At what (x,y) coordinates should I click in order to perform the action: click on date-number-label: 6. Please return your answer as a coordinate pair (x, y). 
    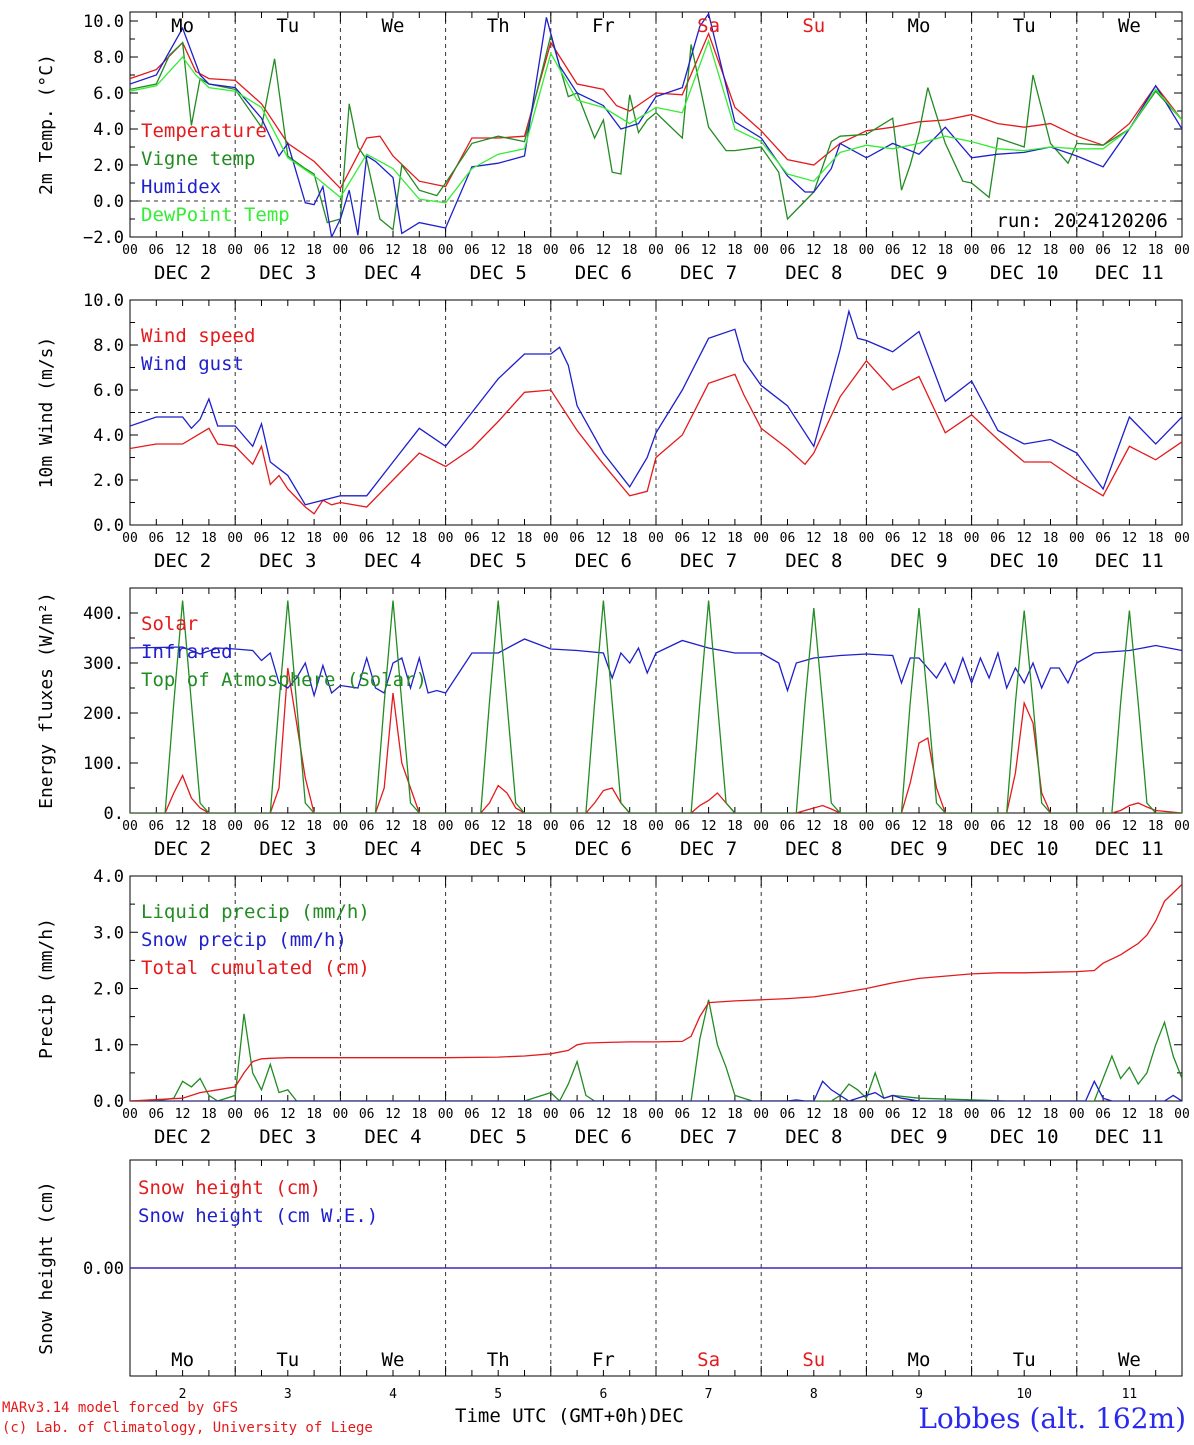
    Looking at the image, I should click on (603, 1394).